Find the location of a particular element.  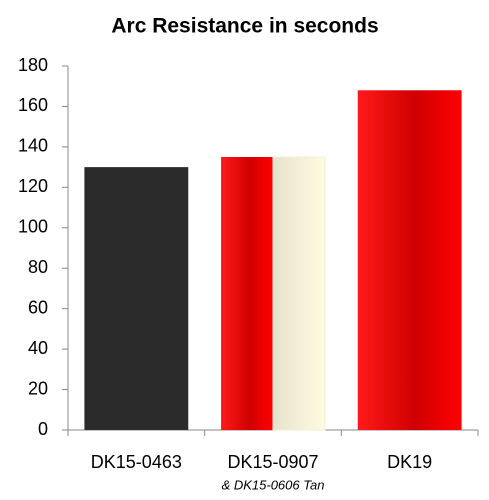

y-tick-label: 80 is located at coordinates (38, 267).